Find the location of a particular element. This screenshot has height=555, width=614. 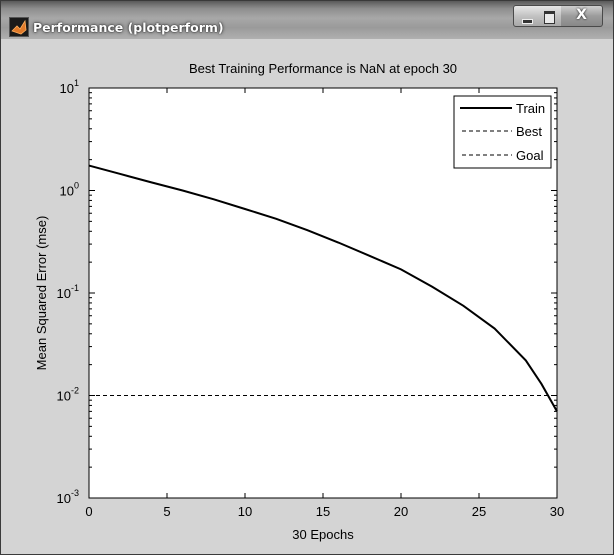

matlab-logo-icon is located at coordinates (19, 27).